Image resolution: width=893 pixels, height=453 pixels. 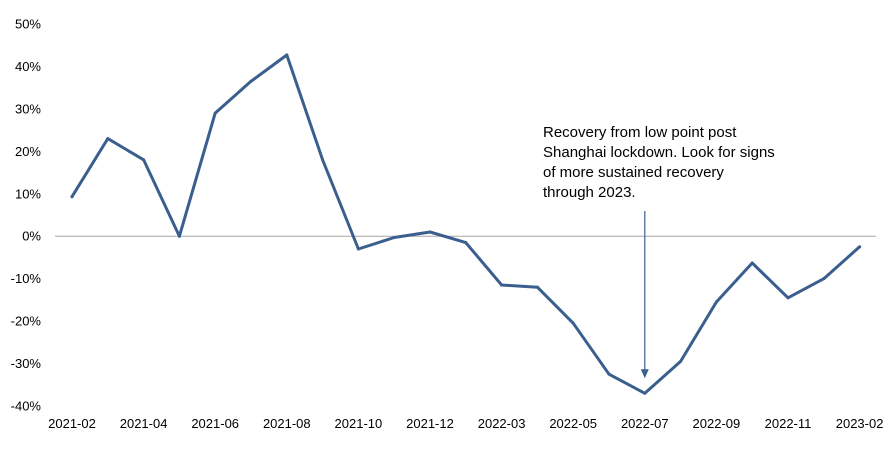 I want to click on annotation-arrow-head, so click(x=644, y=374).